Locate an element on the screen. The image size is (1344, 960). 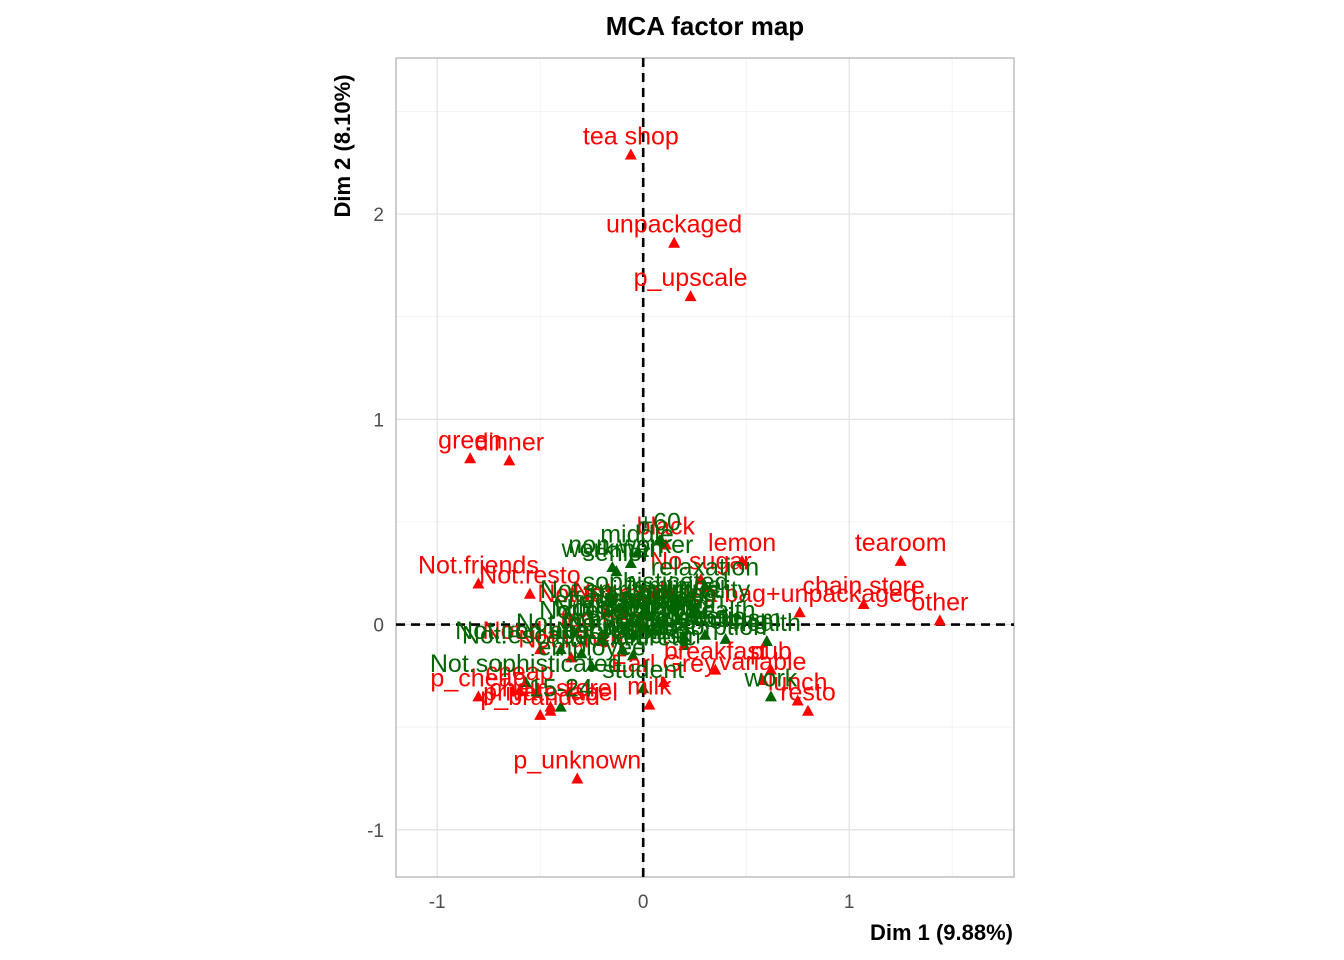
x-axis-title: Dim 1 (9.88%) is located at coordinates (941, 932).